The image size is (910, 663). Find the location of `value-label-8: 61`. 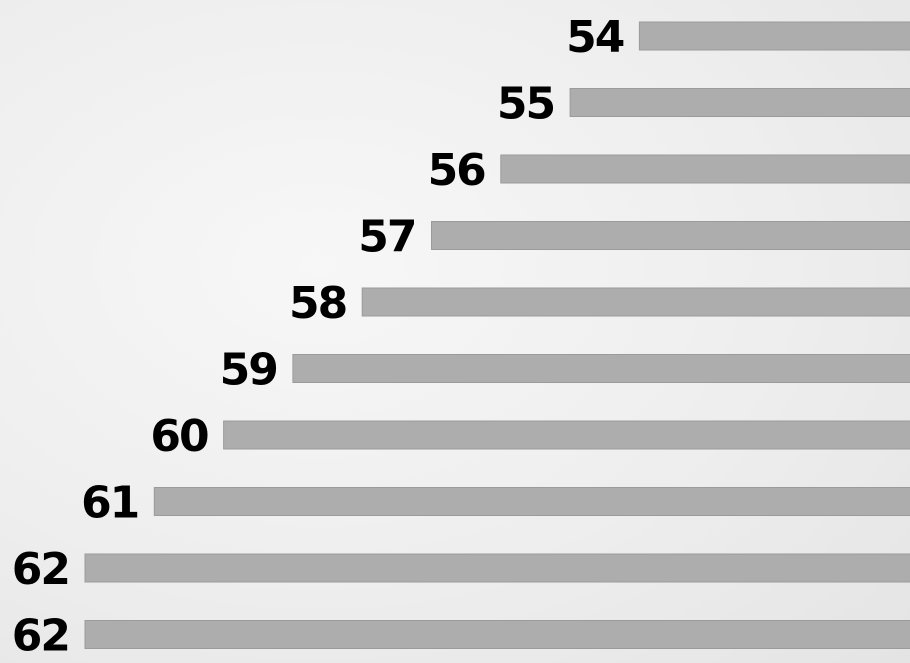

value-label-8: 61 is located at coordinates (109, 503).